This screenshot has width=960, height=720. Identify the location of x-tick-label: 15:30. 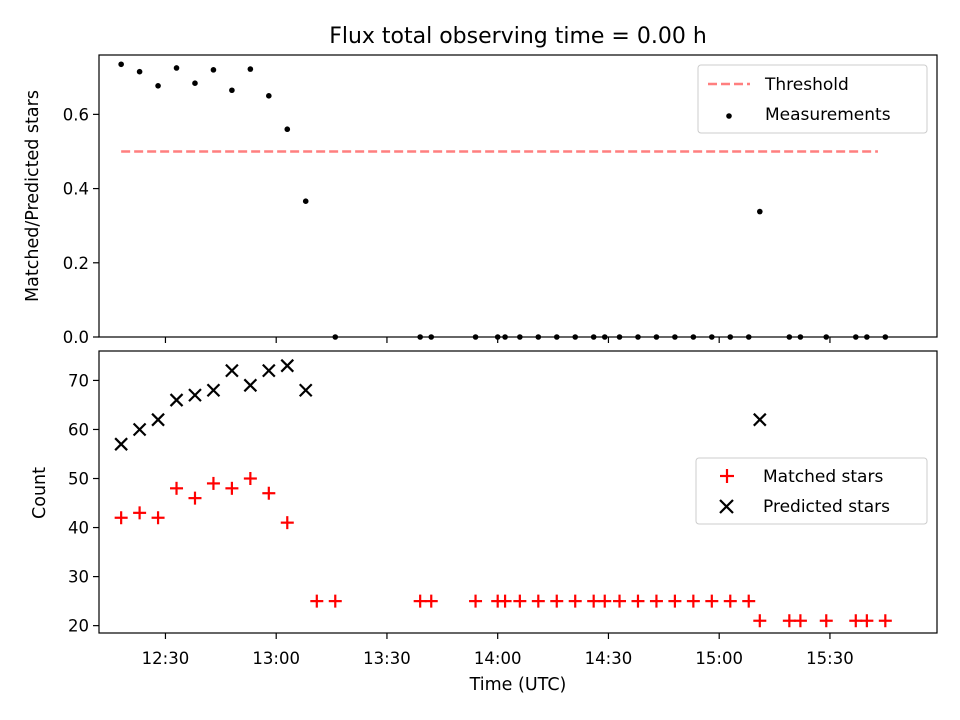
(830, 658).